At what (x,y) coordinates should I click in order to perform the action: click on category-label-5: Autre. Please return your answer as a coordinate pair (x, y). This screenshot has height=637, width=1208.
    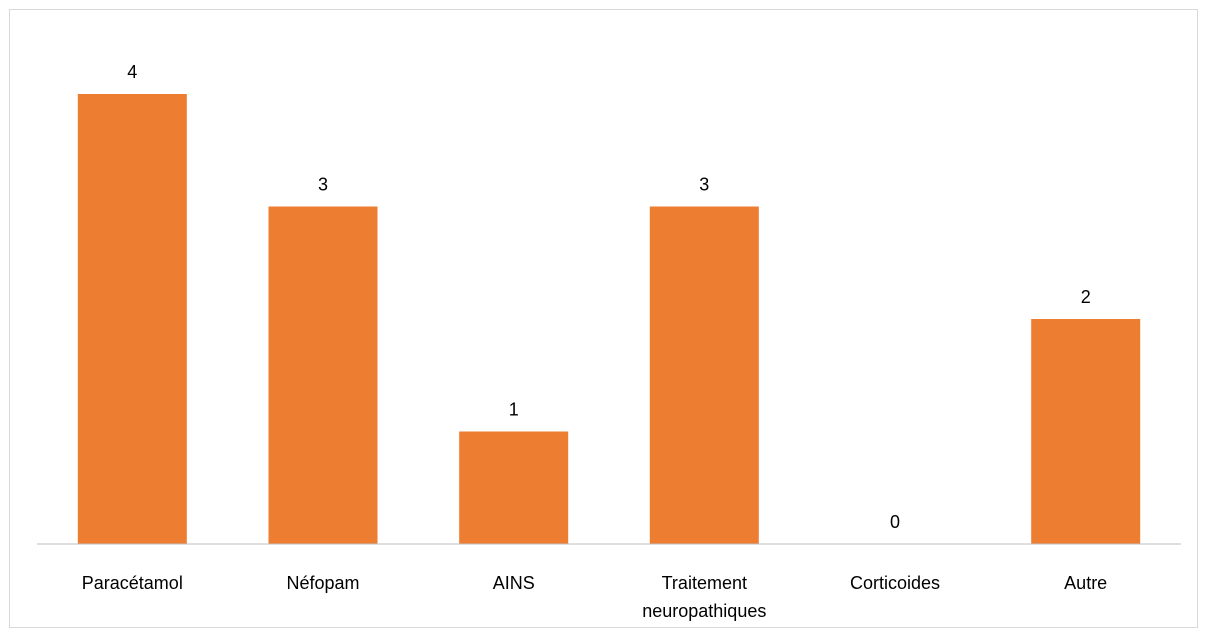
    Looking at the image, I should click on (1085, 583).